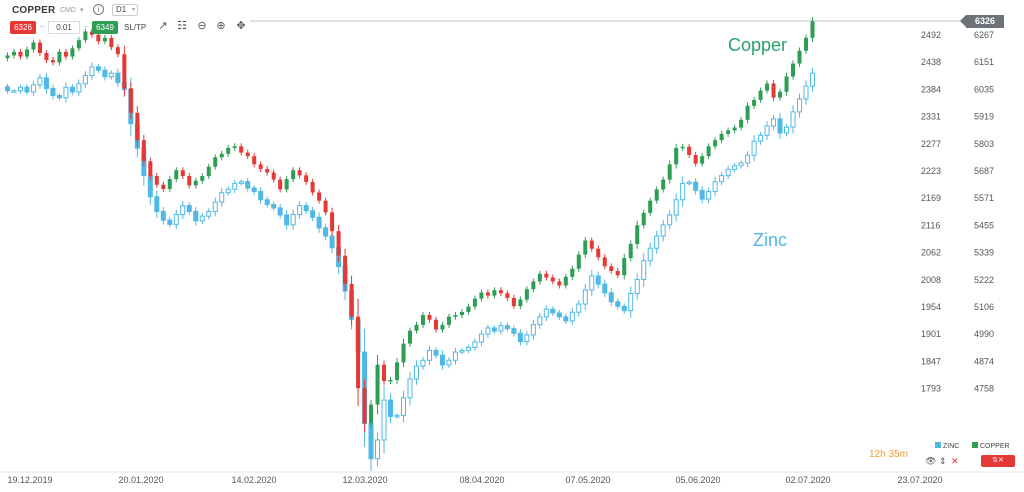 The height and width of the screenshot is (492, 1024). I want to click on left-axis-tick-label: 2062, so click(931, 253).